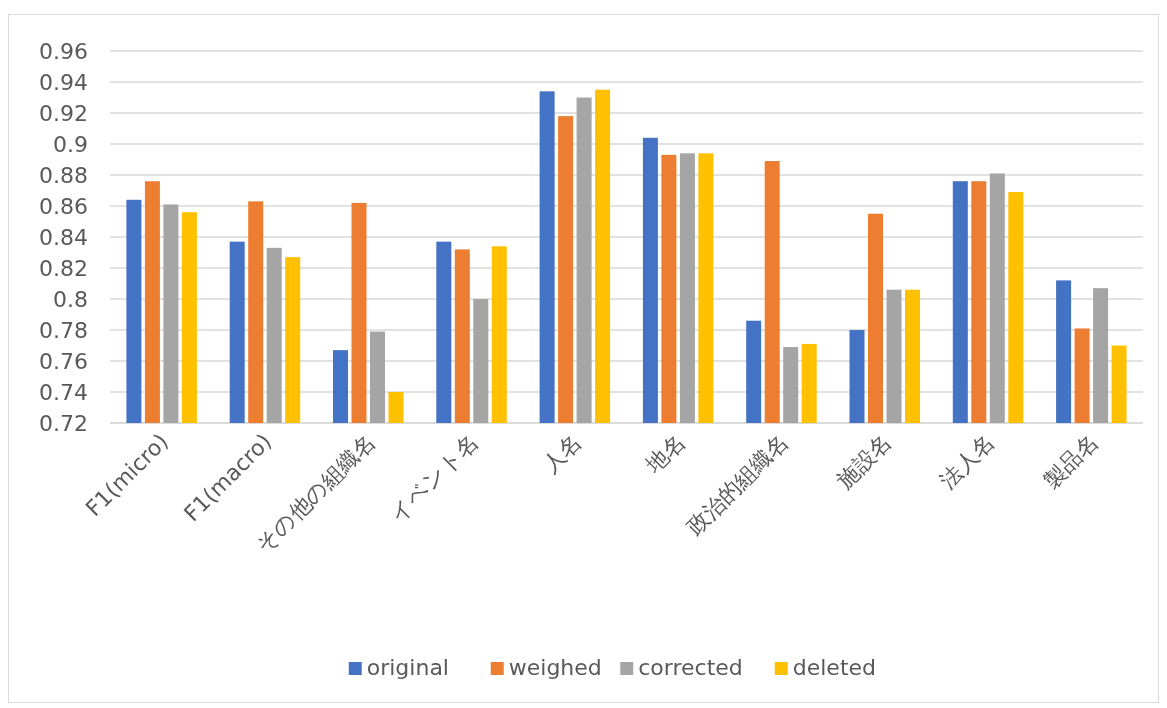 This screenshot has width=1167, height=708. Describe the element at coordinates (63, 392) in the screenshot. I see `y-tick-label: 0.74` at that location.